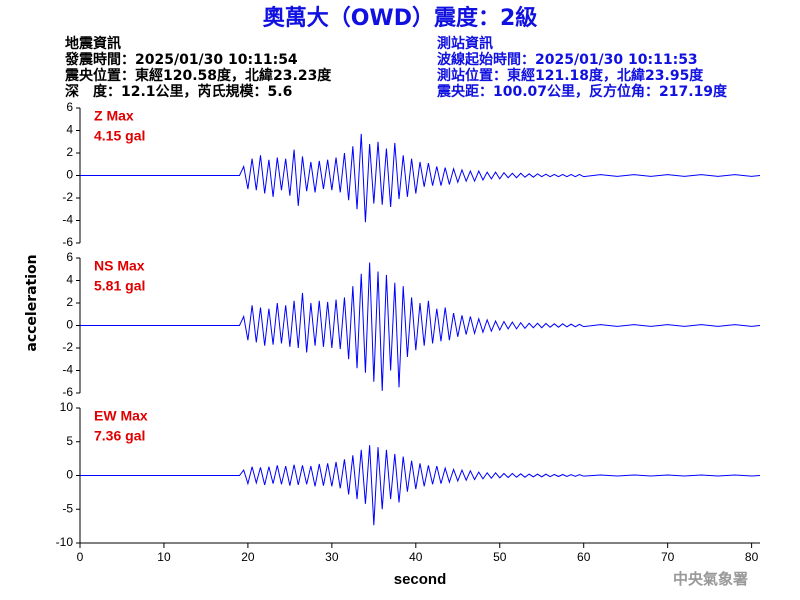 The image size is (800, 600). I want to click on max-value: 4.15 gal, so click(119, 136).